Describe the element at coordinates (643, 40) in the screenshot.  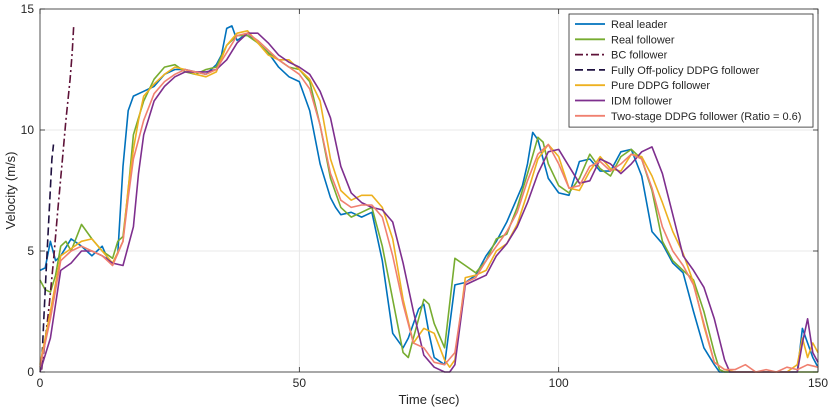
I see `legend-label: Real follower` at that location.